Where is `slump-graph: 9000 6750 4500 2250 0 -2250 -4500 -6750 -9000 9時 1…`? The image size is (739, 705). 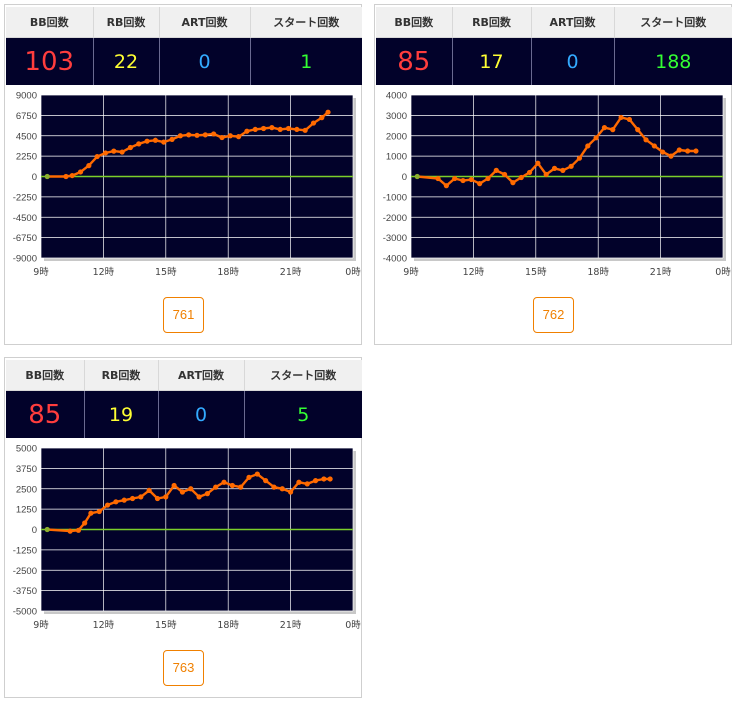
slump-graph: 9000 6750 4500 2250 0 -2250 -4500 -6750 -9000 9時 1… is located at coordinates (187, 184).